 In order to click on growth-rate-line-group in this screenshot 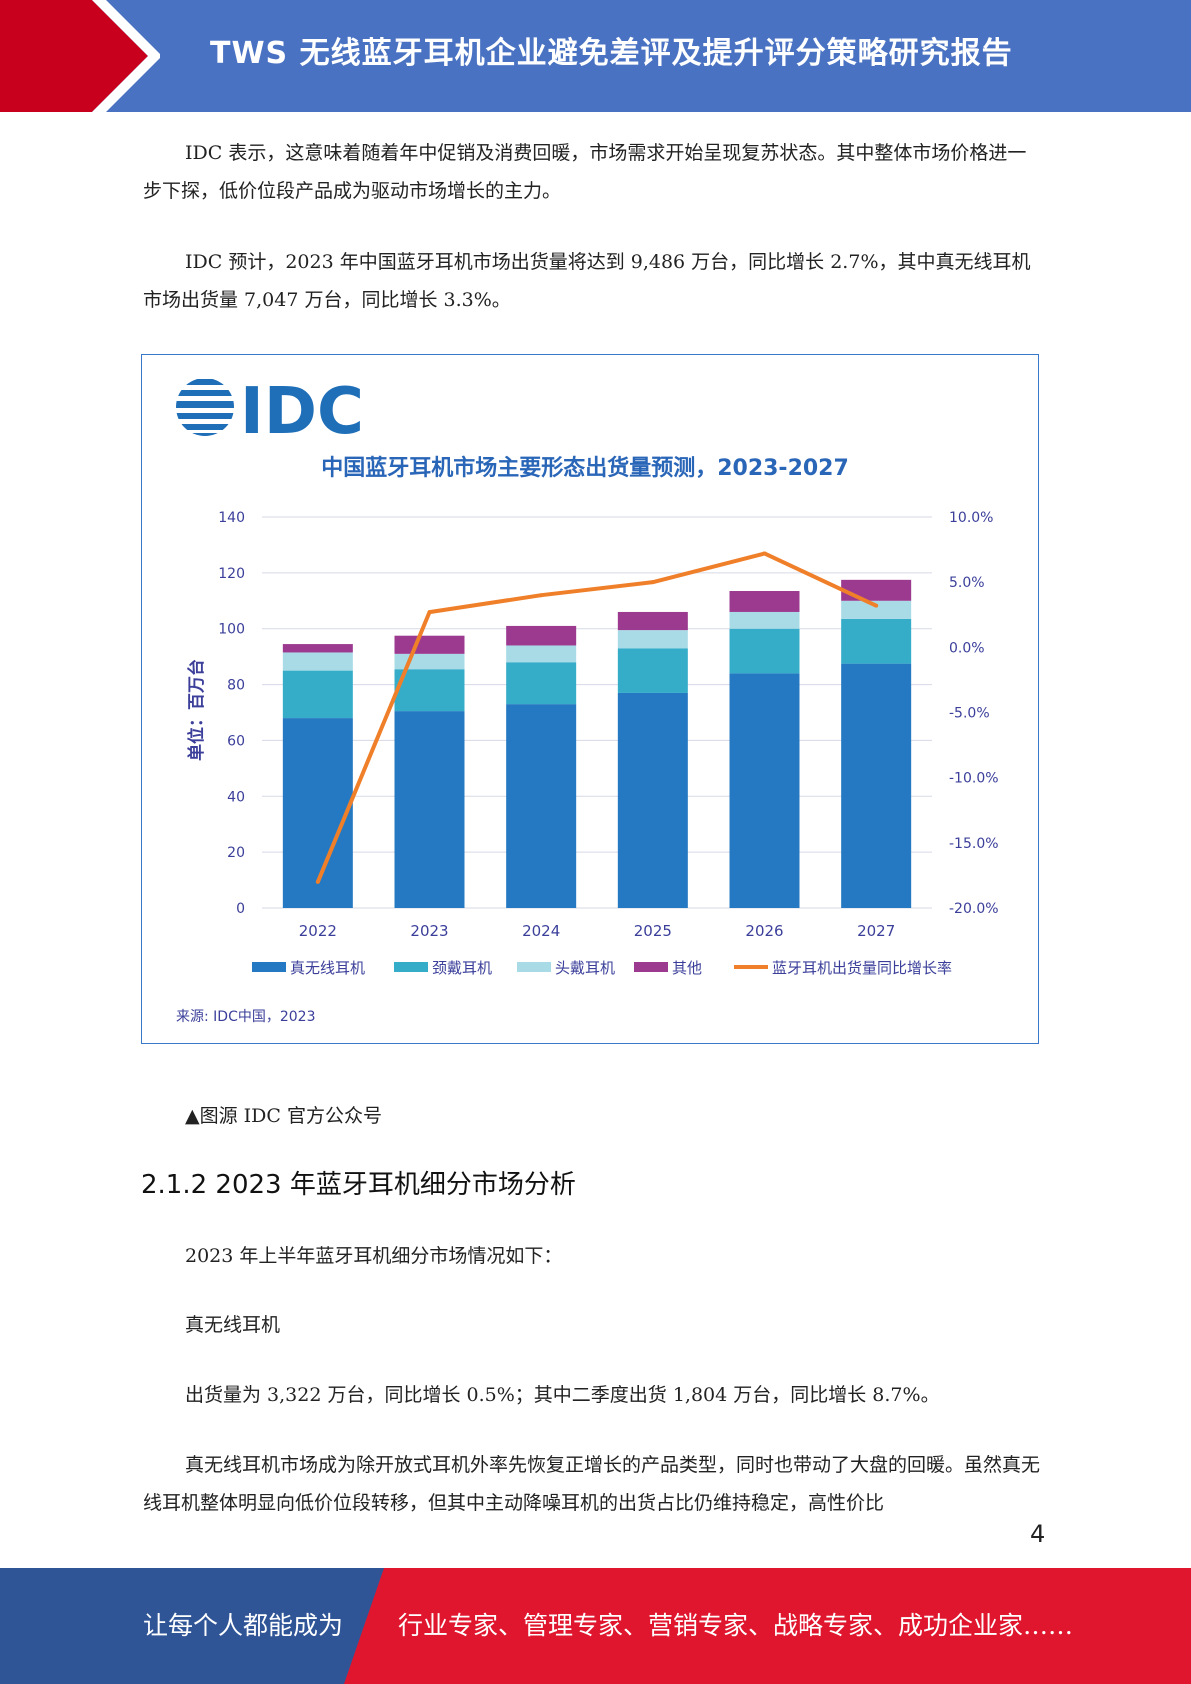, I will do `click(597, 717)`.